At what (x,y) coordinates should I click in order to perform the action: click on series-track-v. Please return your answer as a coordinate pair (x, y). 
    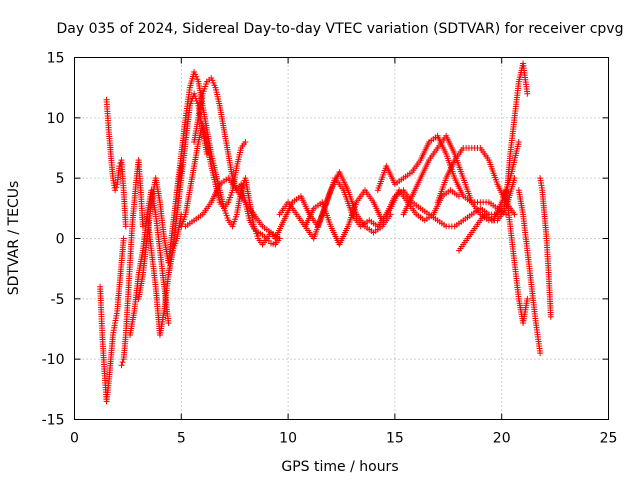
    Looking at the image, I should click on (545, 247).